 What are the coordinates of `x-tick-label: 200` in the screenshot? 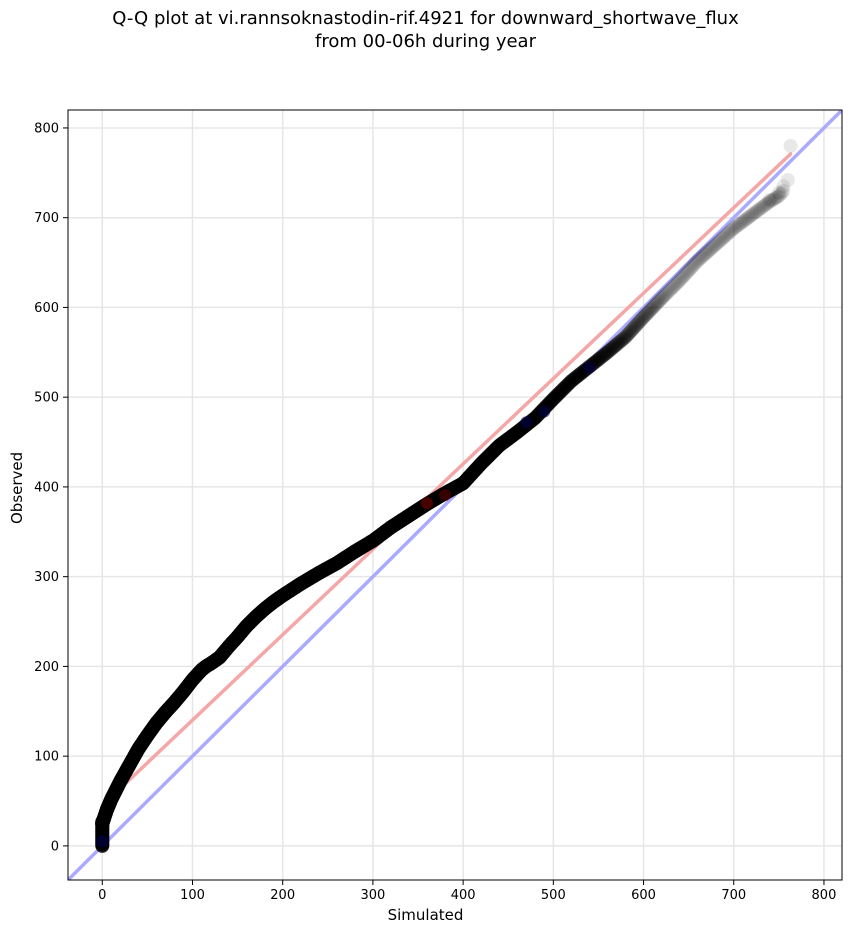 It's located at (282, 895).